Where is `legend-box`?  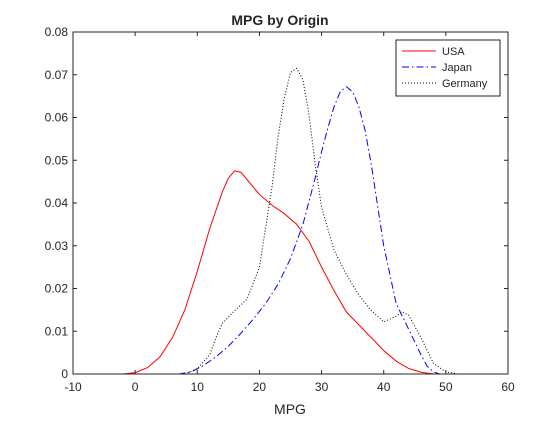
legend-box is located at coordinates (448, 68).